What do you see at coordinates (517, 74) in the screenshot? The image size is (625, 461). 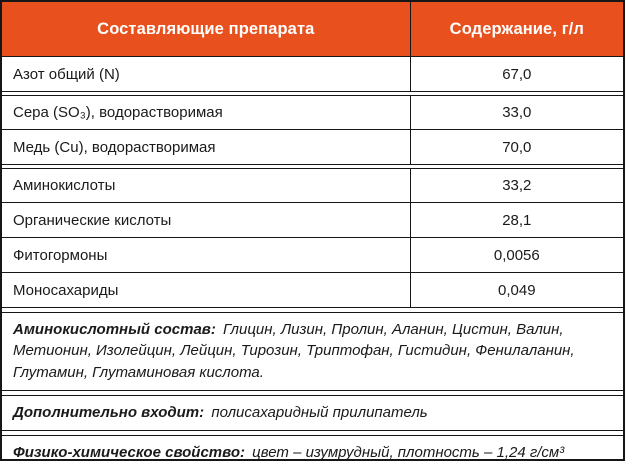 I see `component-value: 67,0` at bounding box center [517, 74].